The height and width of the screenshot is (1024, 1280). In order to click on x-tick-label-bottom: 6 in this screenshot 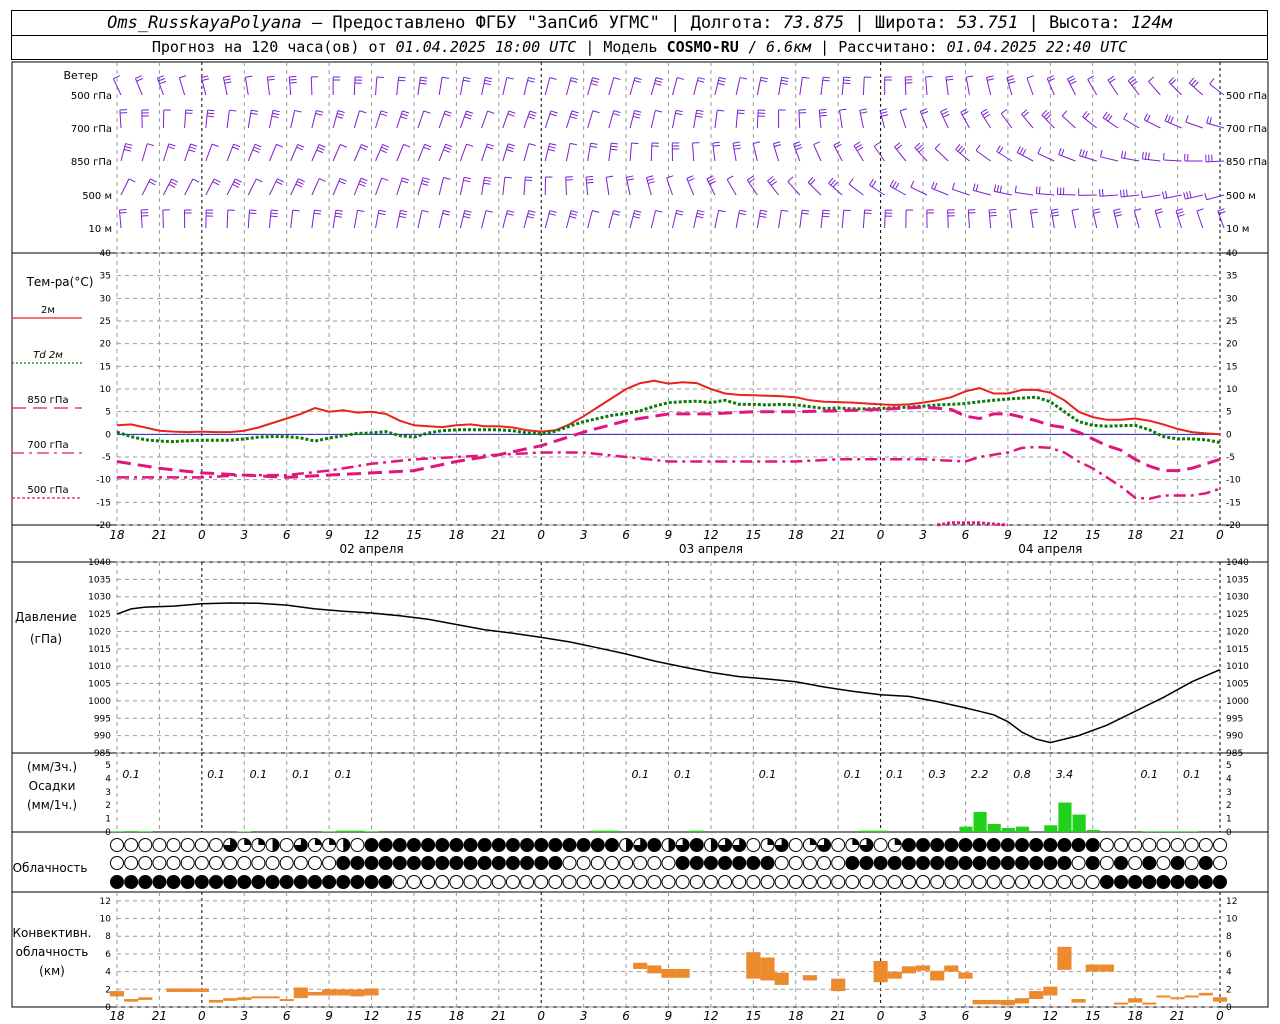, I will do `click(966, 1016)`.